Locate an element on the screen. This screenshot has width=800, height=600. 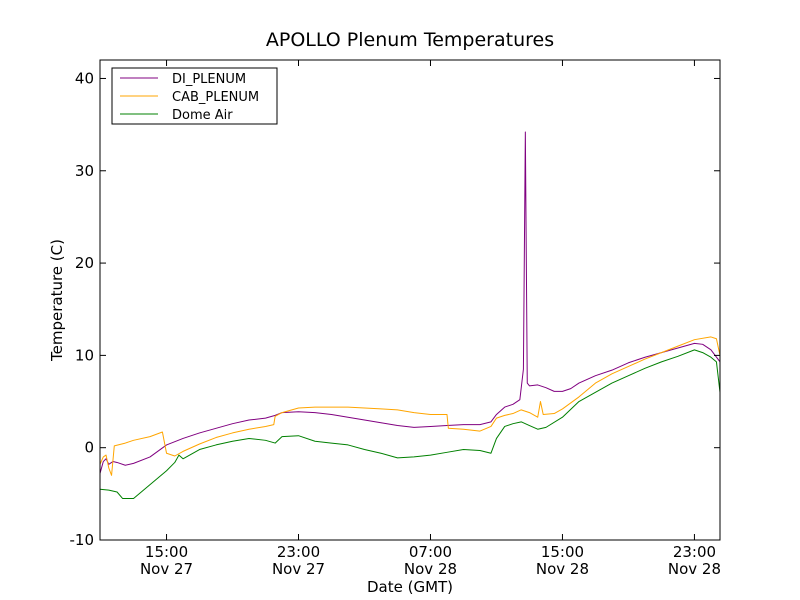
y-tick-label: 30 is located at coordinates (84, 171).